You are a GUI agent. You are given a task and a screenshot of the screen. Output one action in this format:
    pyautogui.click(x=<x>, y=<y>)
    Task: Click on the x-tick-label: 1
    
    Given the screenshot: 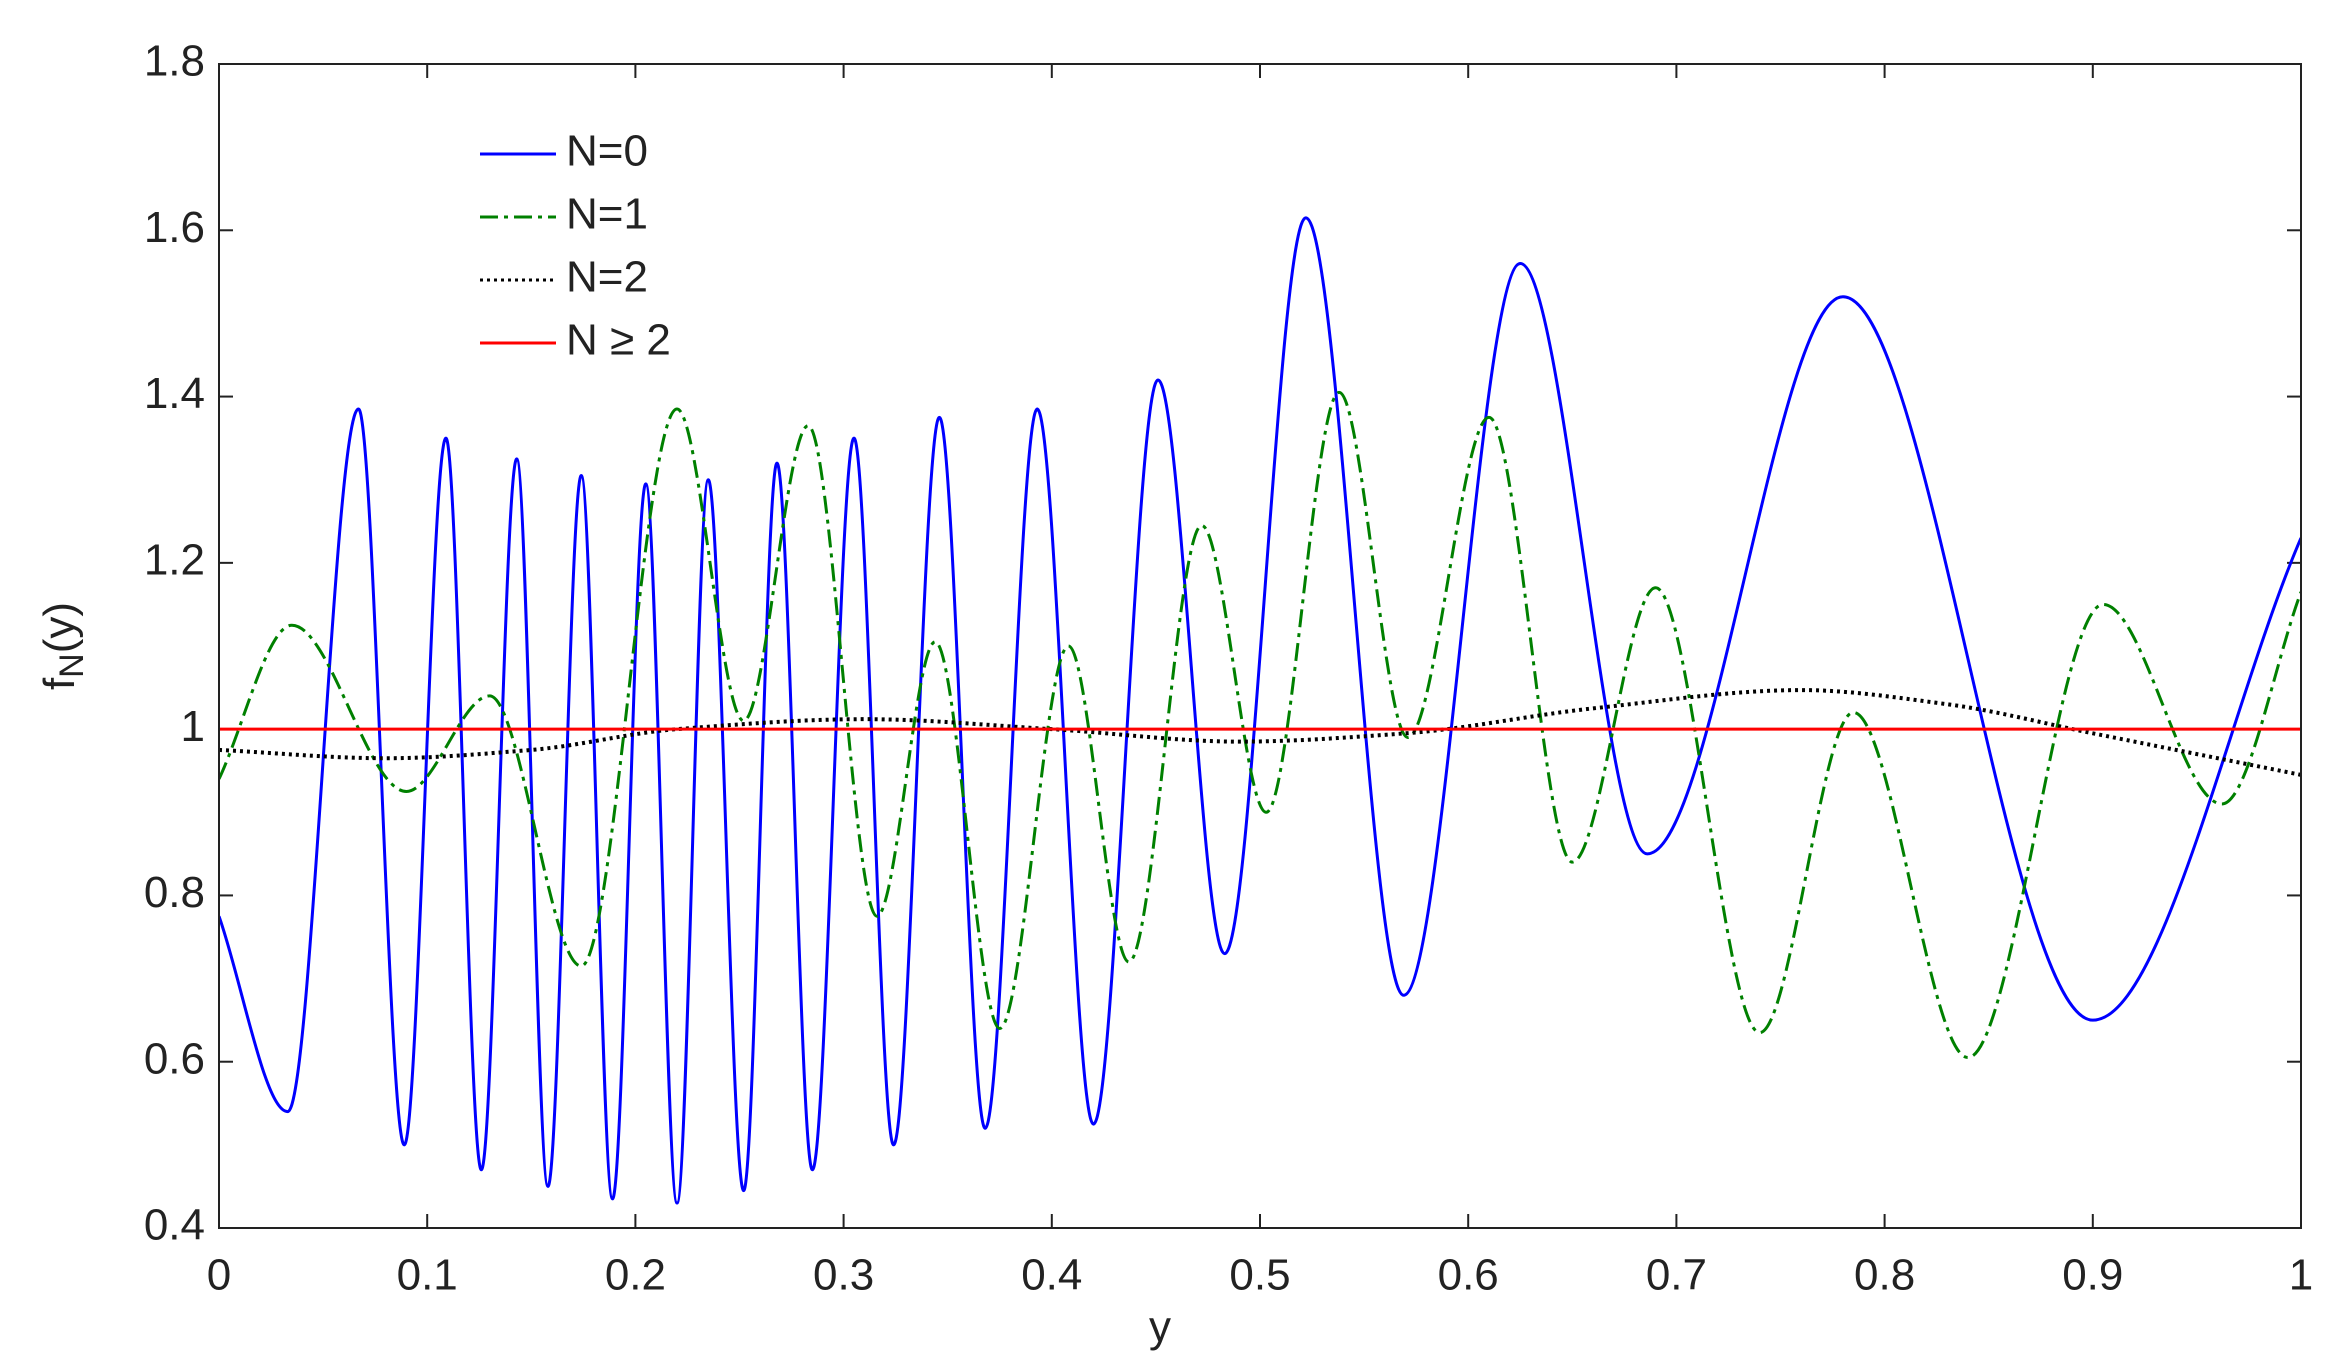 What is the action you would take?
    pyautogui.click(x=2301, y=1275)
    